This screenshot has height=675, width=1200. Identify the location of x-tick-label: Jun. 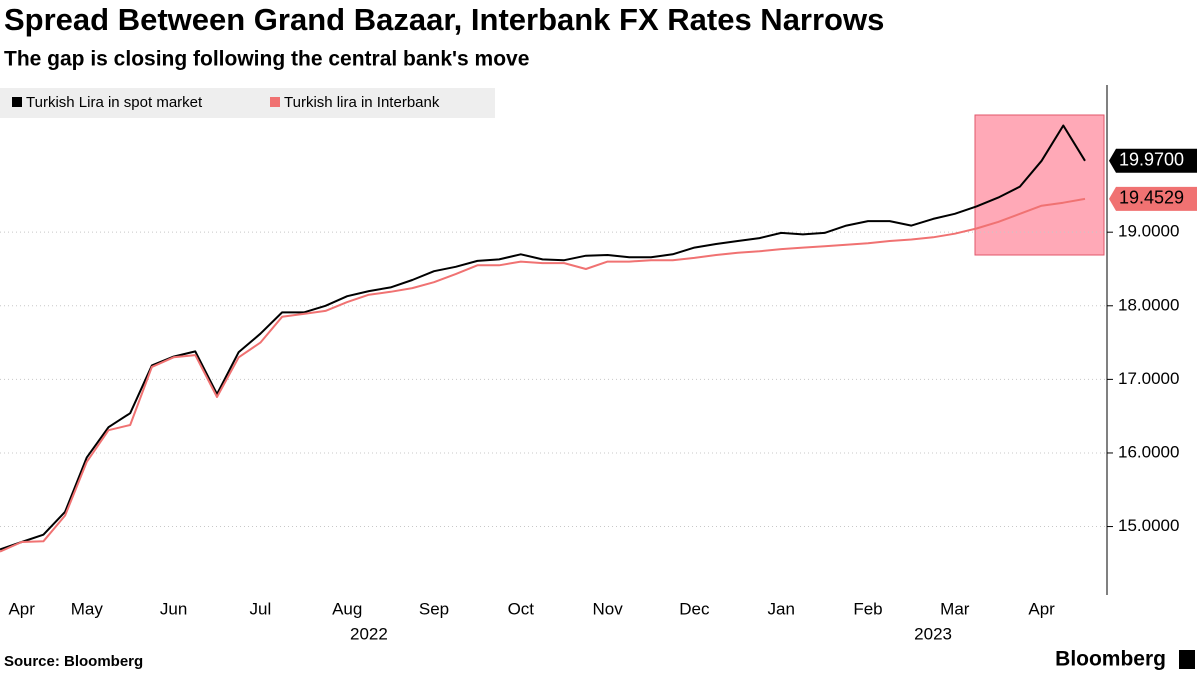
(173, 608).